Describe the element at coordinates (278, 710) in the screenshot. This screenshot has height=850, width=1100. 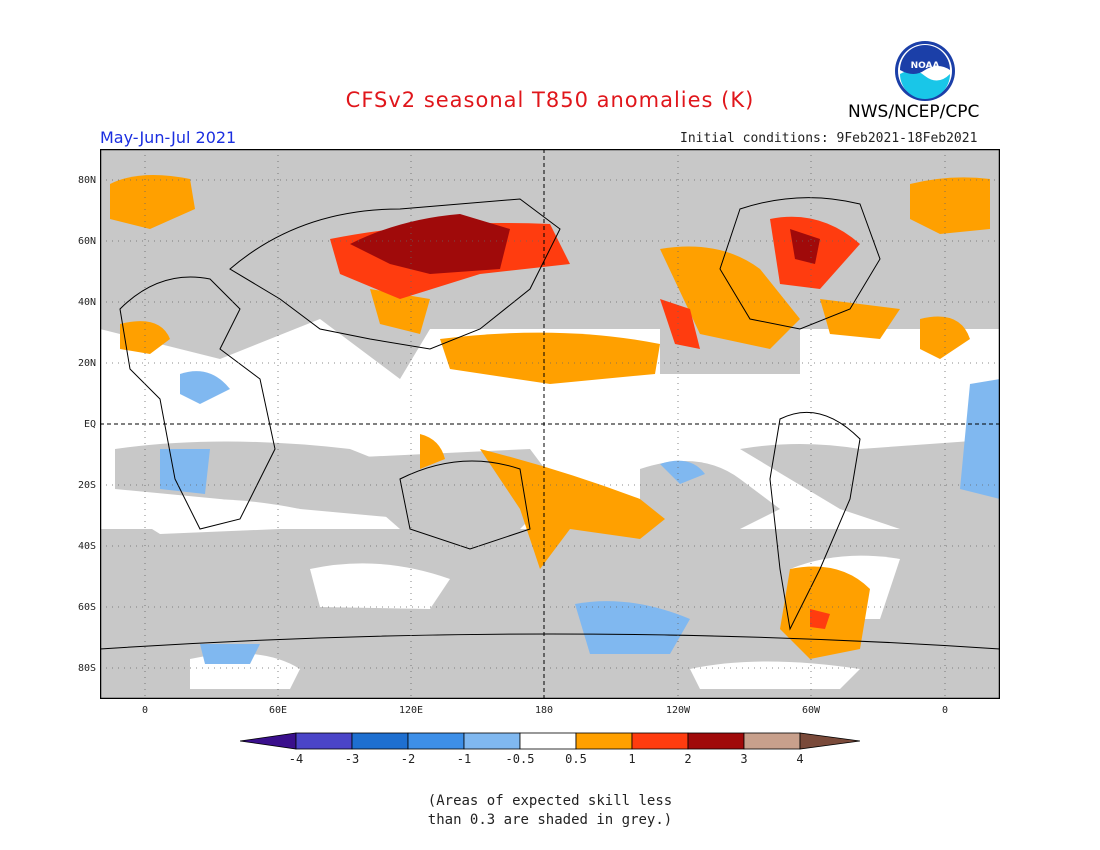
I see `lon-label: 60E` at that location.